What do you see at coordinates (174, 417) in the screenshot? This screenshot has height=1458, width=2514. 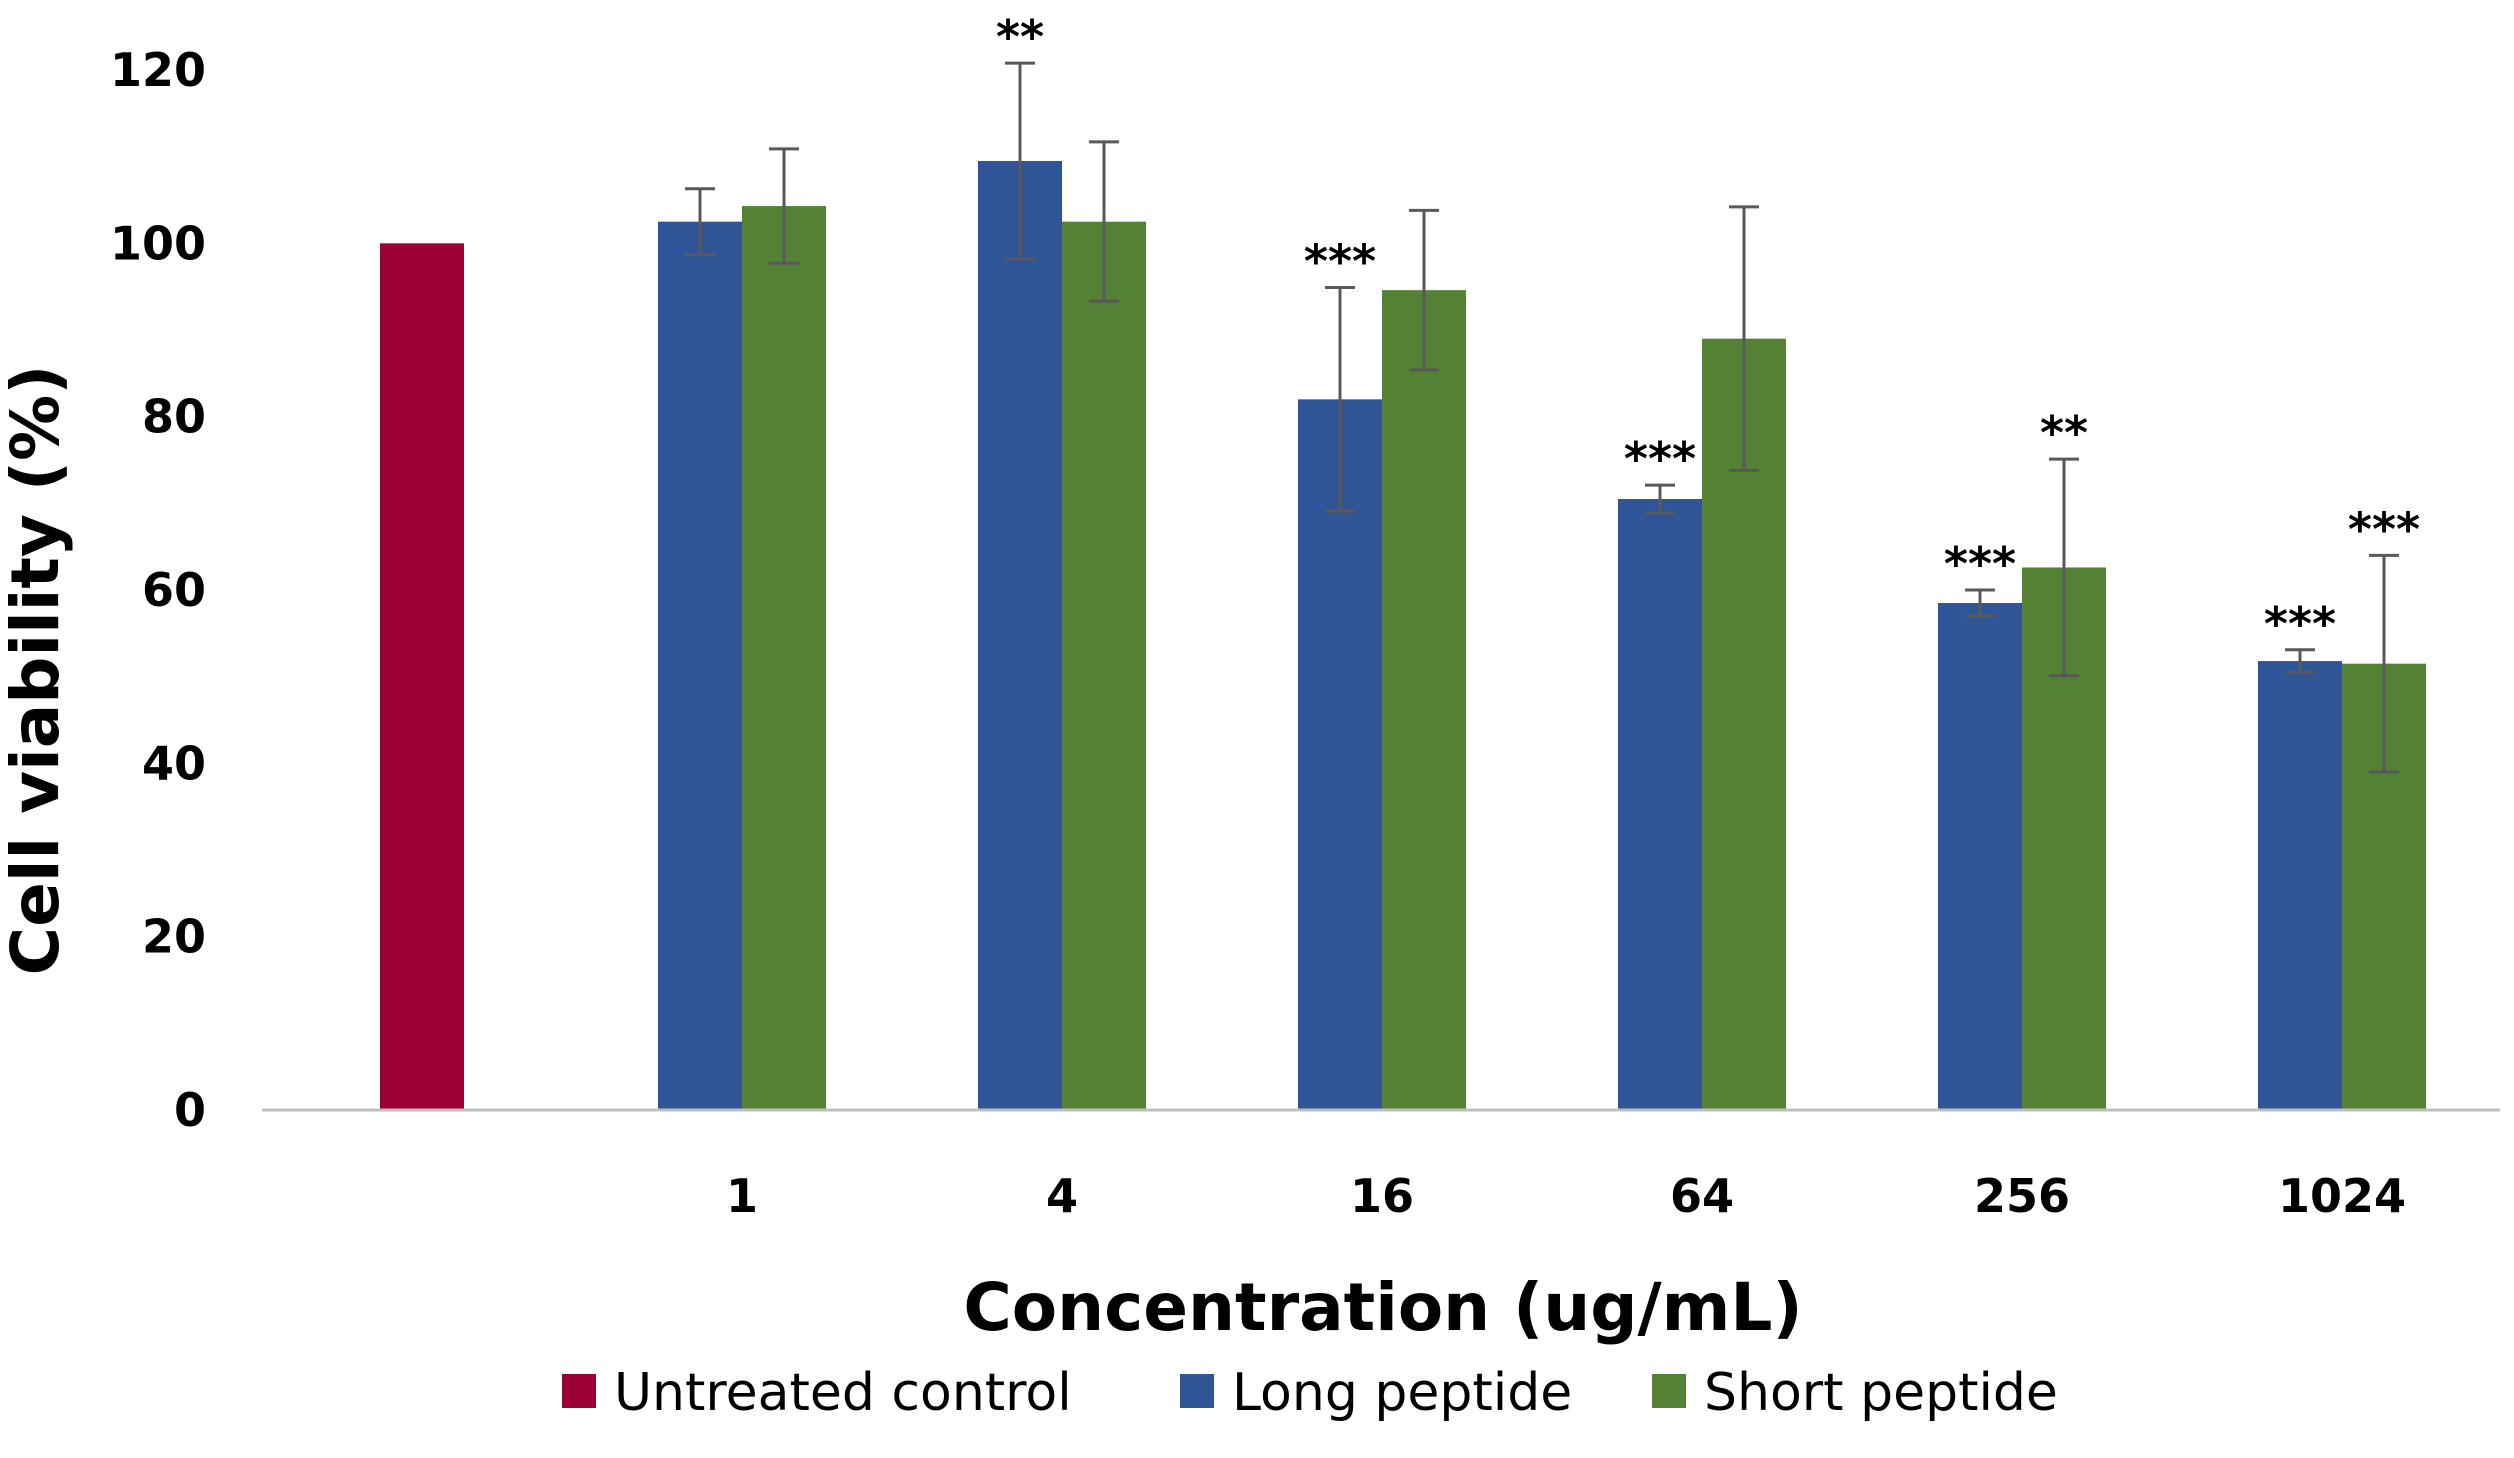 I see `y-tick-label: 80` at bounding box center [174, 417].